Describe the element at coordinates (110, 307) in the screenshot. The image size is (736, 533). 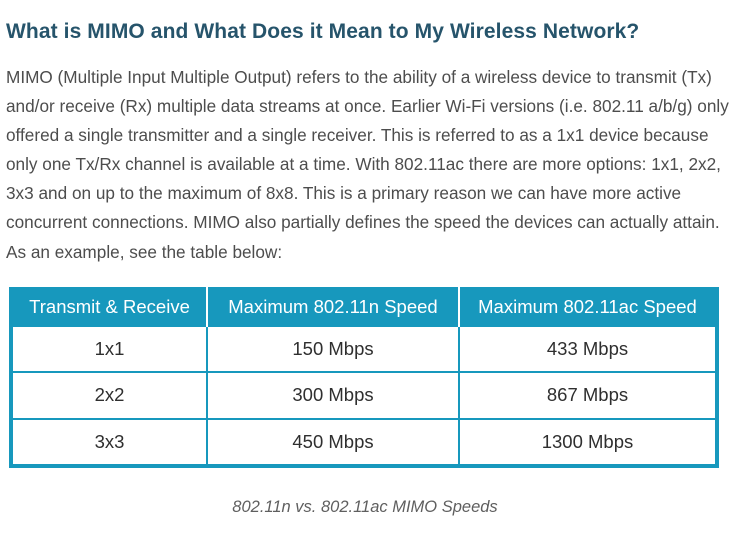
I see `column-header-transmit-receive: Transmit & Receive` at that location.